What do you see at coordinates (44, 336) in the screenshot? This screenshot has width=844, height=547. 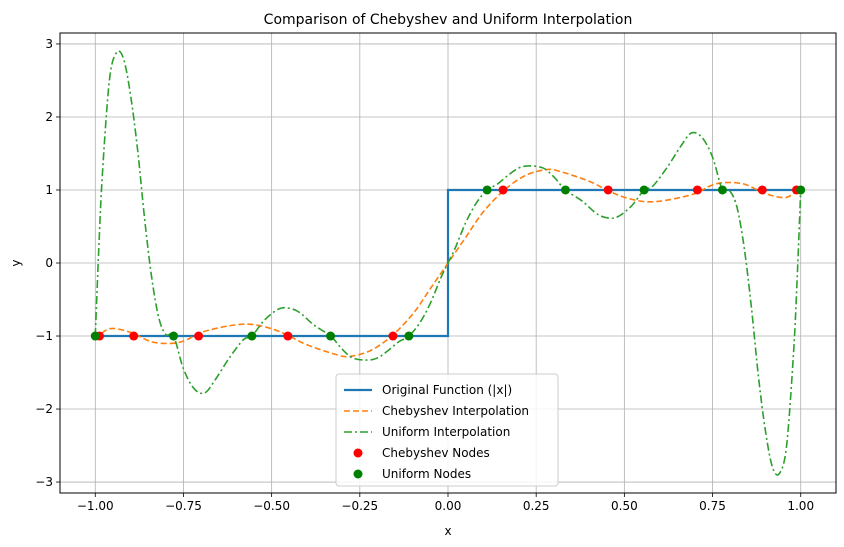 I see `y-tick-label: −1` at bounding box center [44, 336].